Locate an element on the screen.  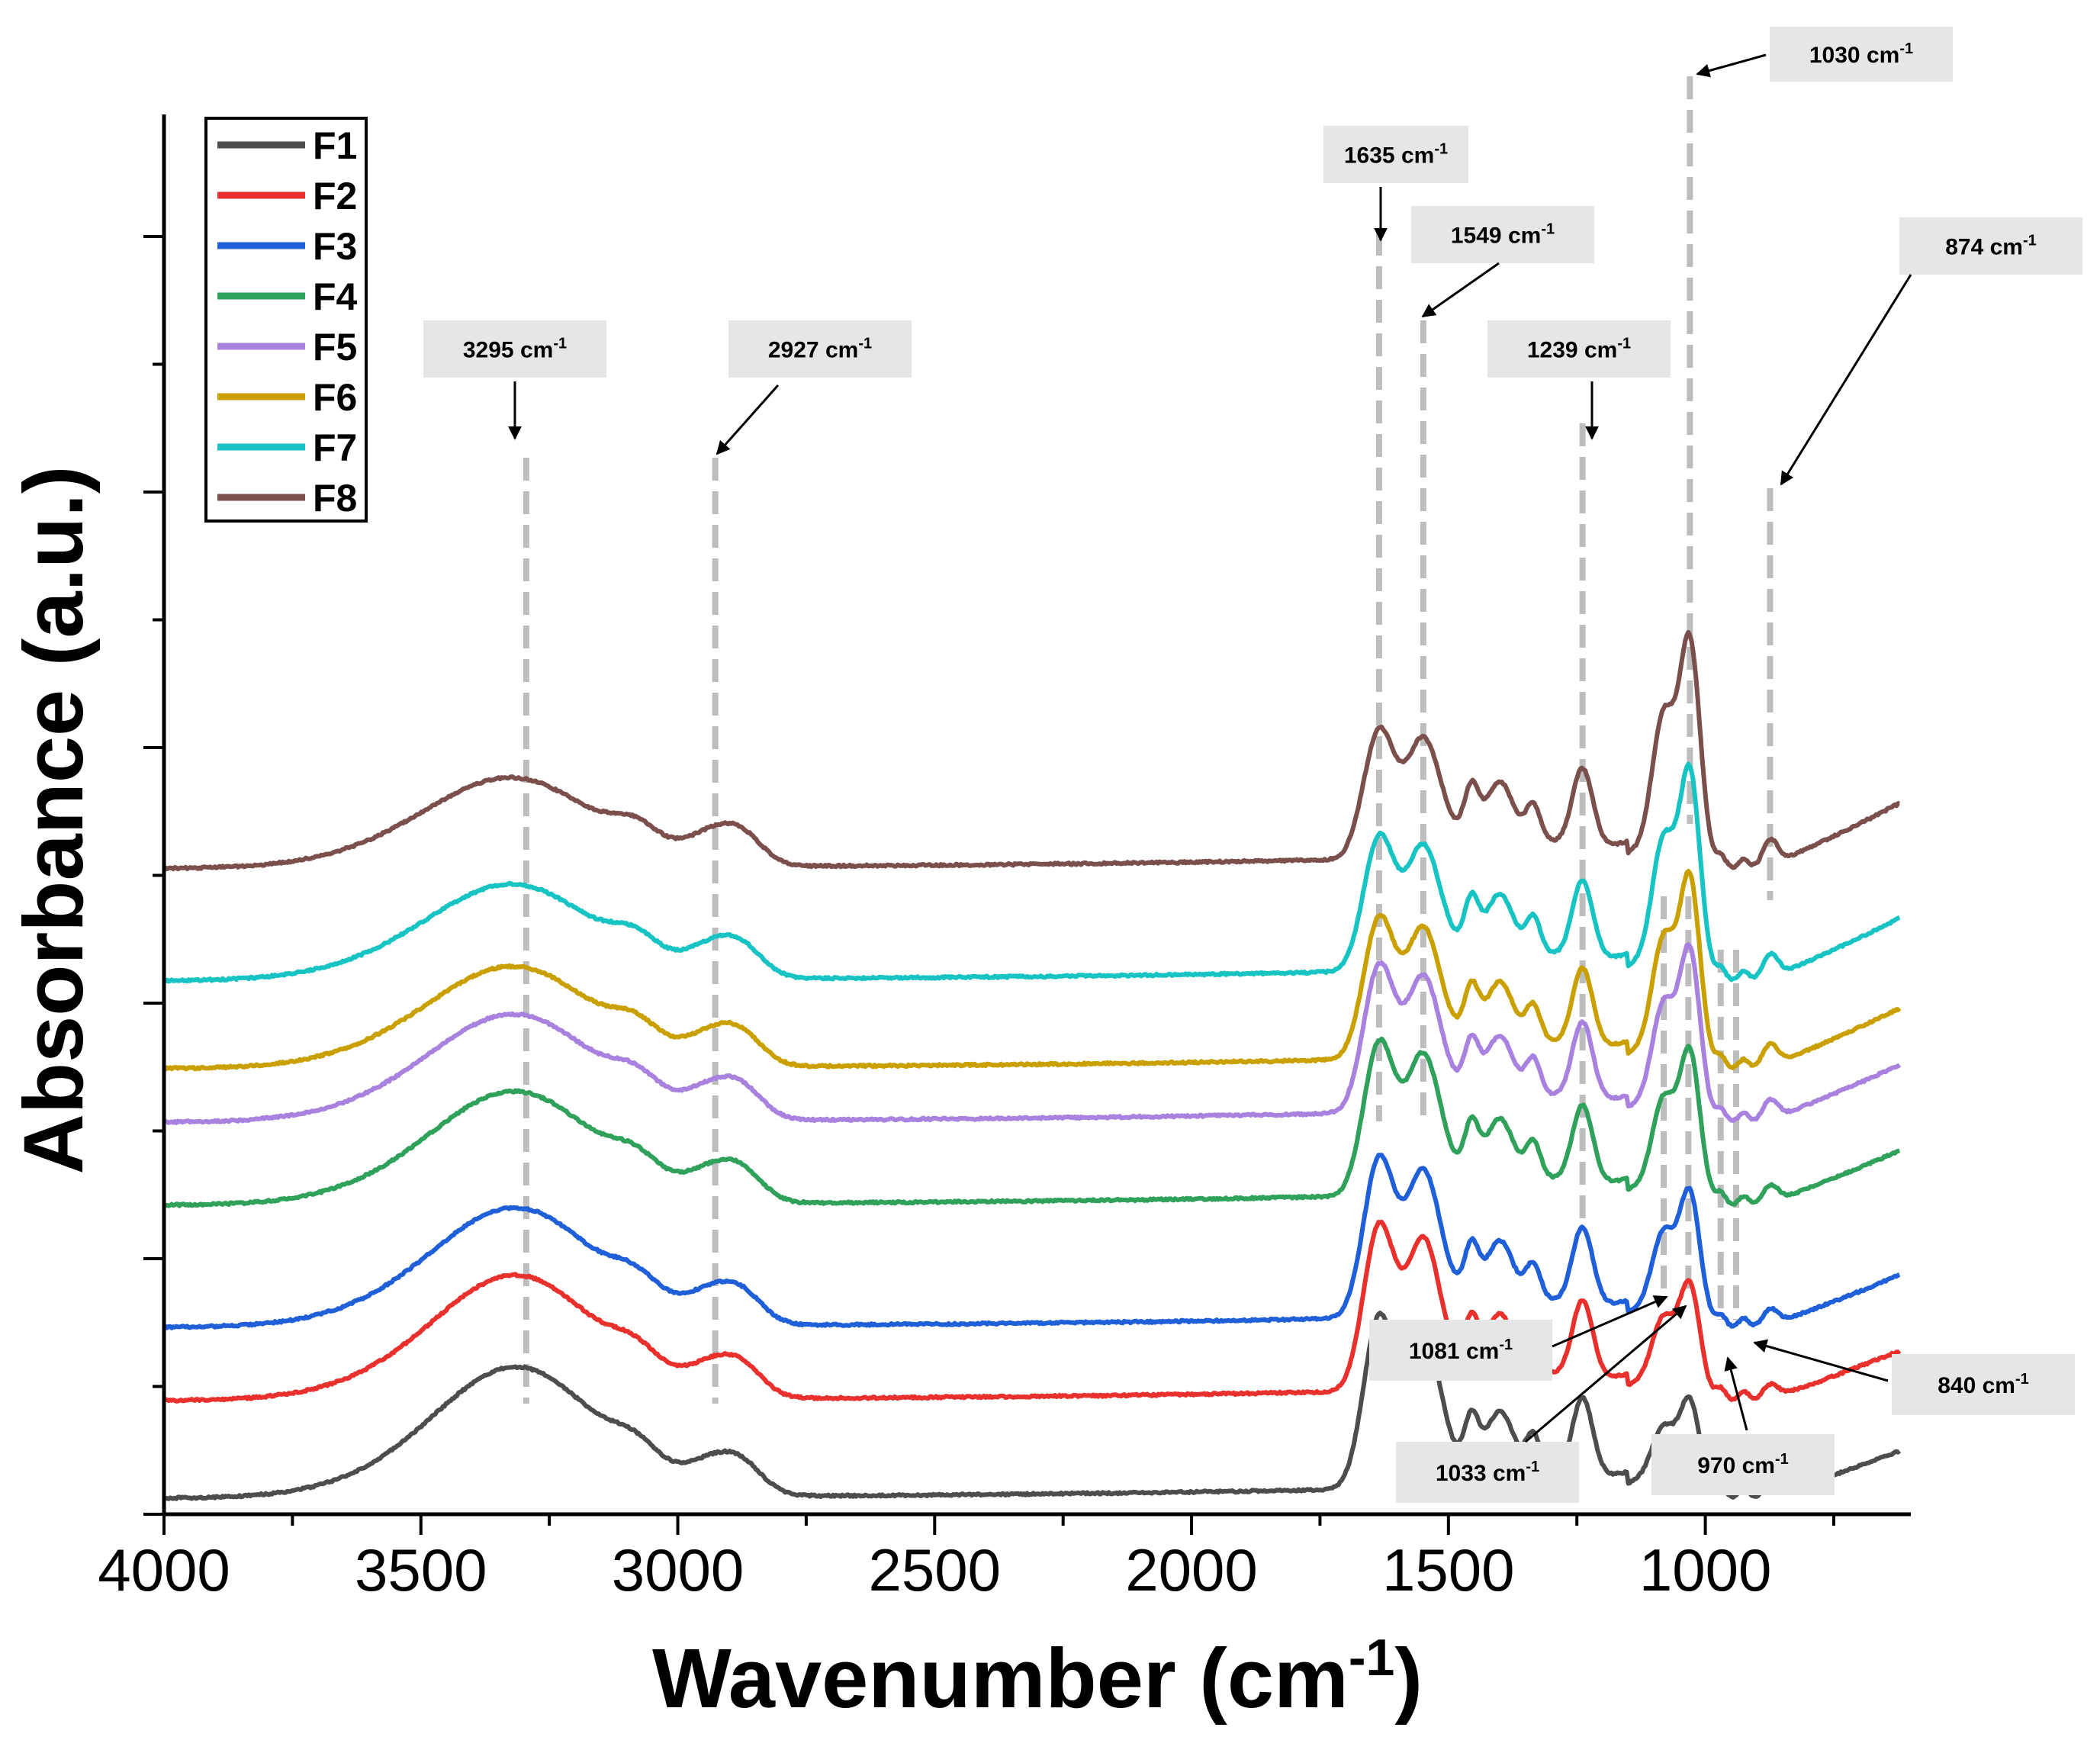
peak-label: 1239 cm-1 is located at coordinates (1579, 349).